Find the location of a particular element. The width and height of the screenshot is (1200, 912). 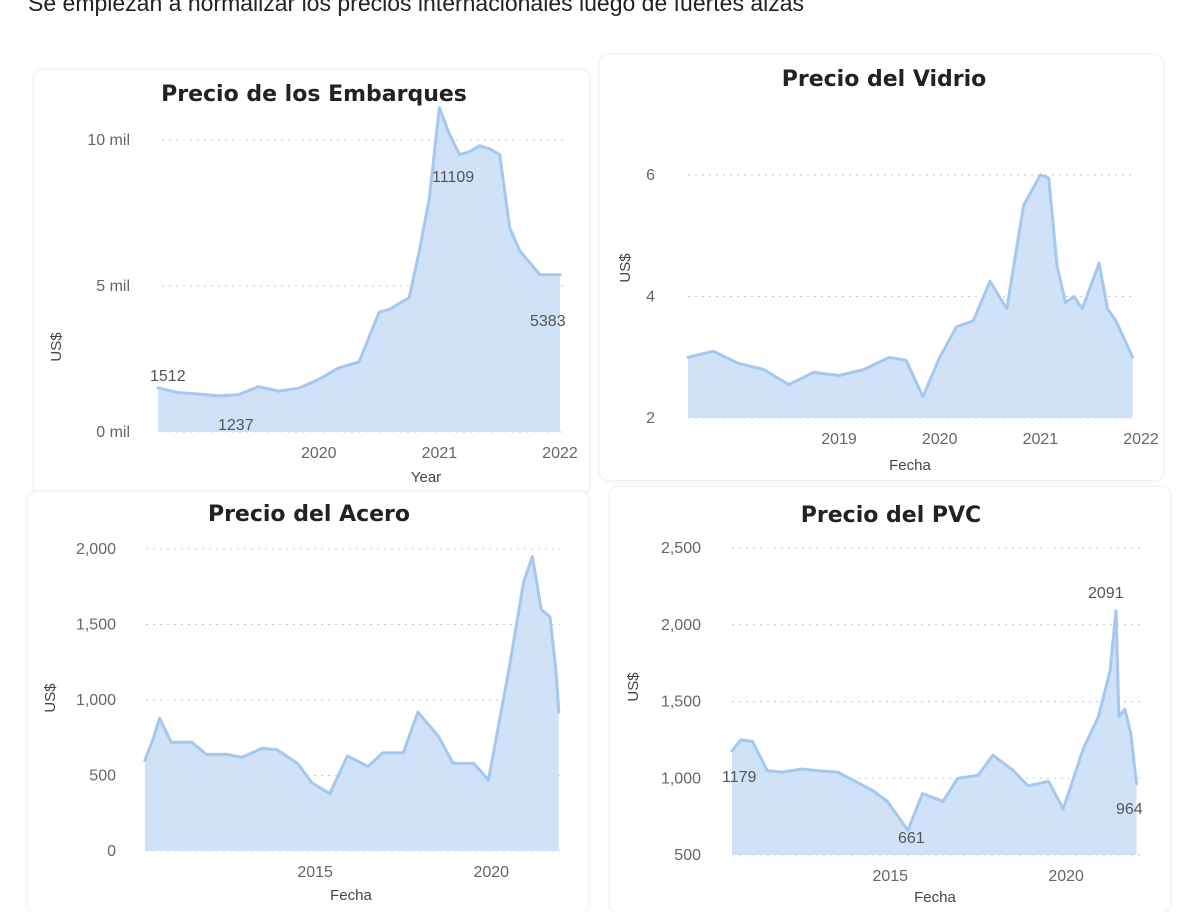

x-axis-label: Year is located at coordinates (426, 477).